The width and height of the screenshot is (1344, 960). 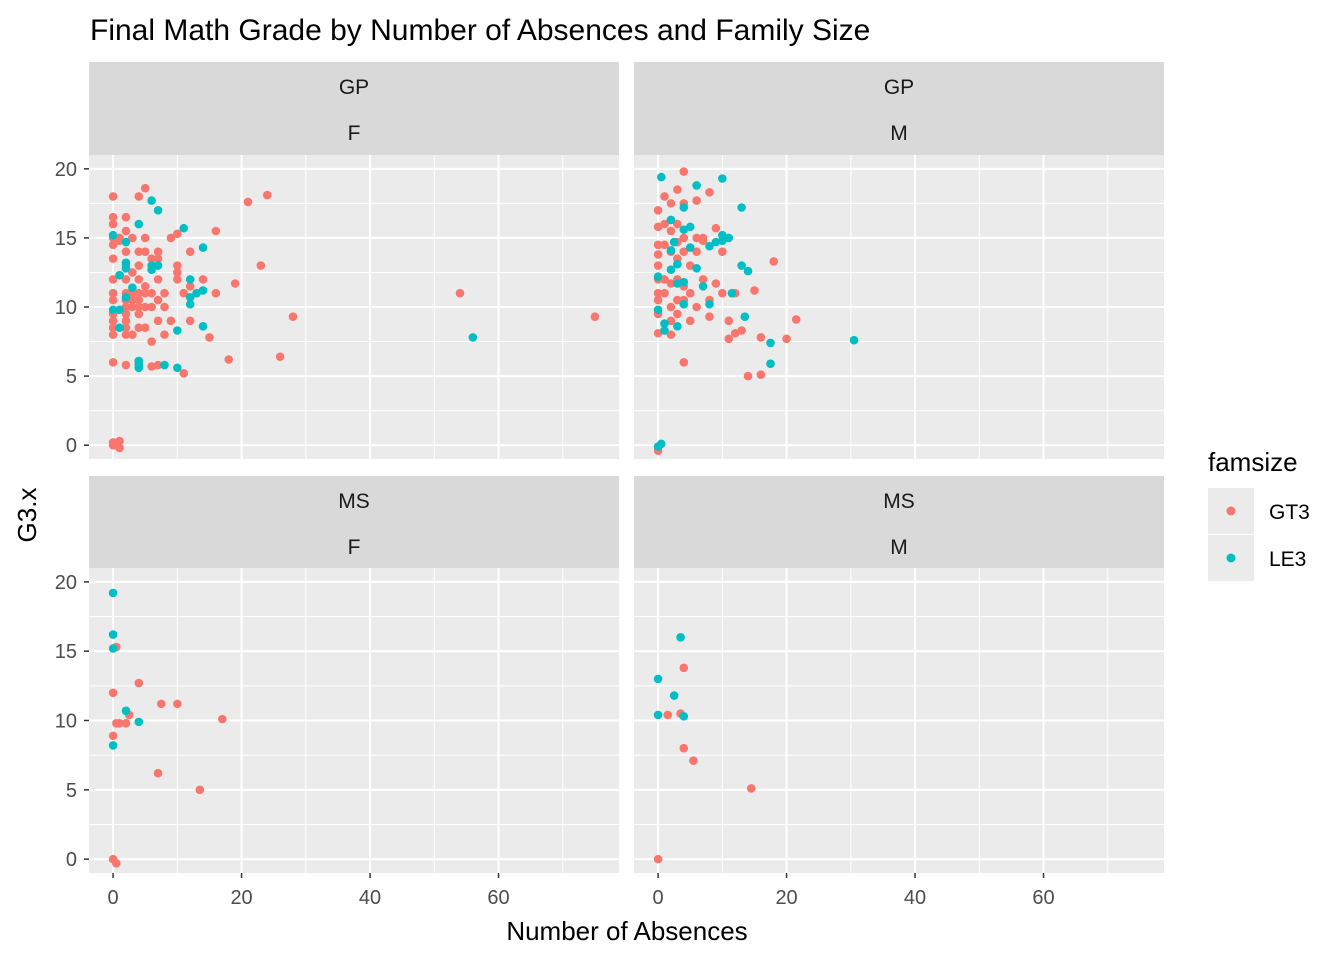 What do you see at coordinates (786, 898) in the screenshot?
I see `x-tick-label: 20` at bounding box center [786, 898].